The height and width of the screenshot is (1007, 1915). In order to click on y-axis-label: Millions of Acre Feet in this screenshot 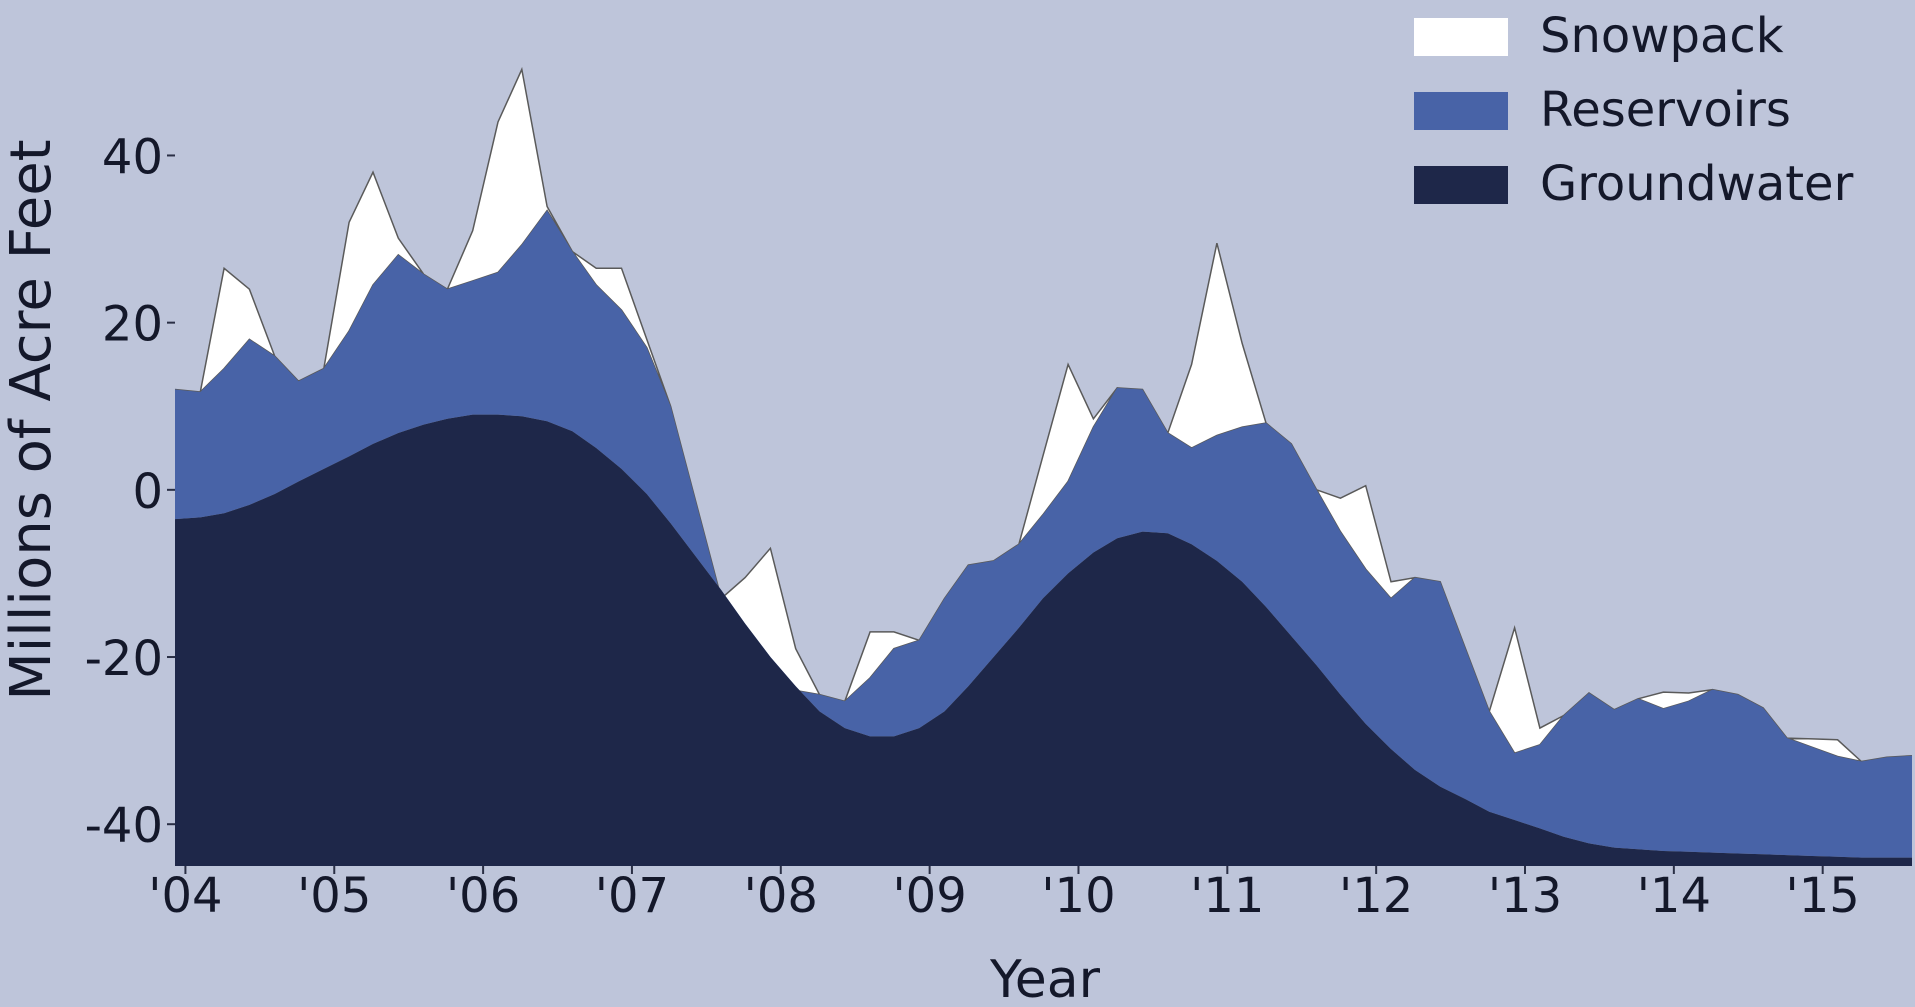, I will do `click(32, 419)`.